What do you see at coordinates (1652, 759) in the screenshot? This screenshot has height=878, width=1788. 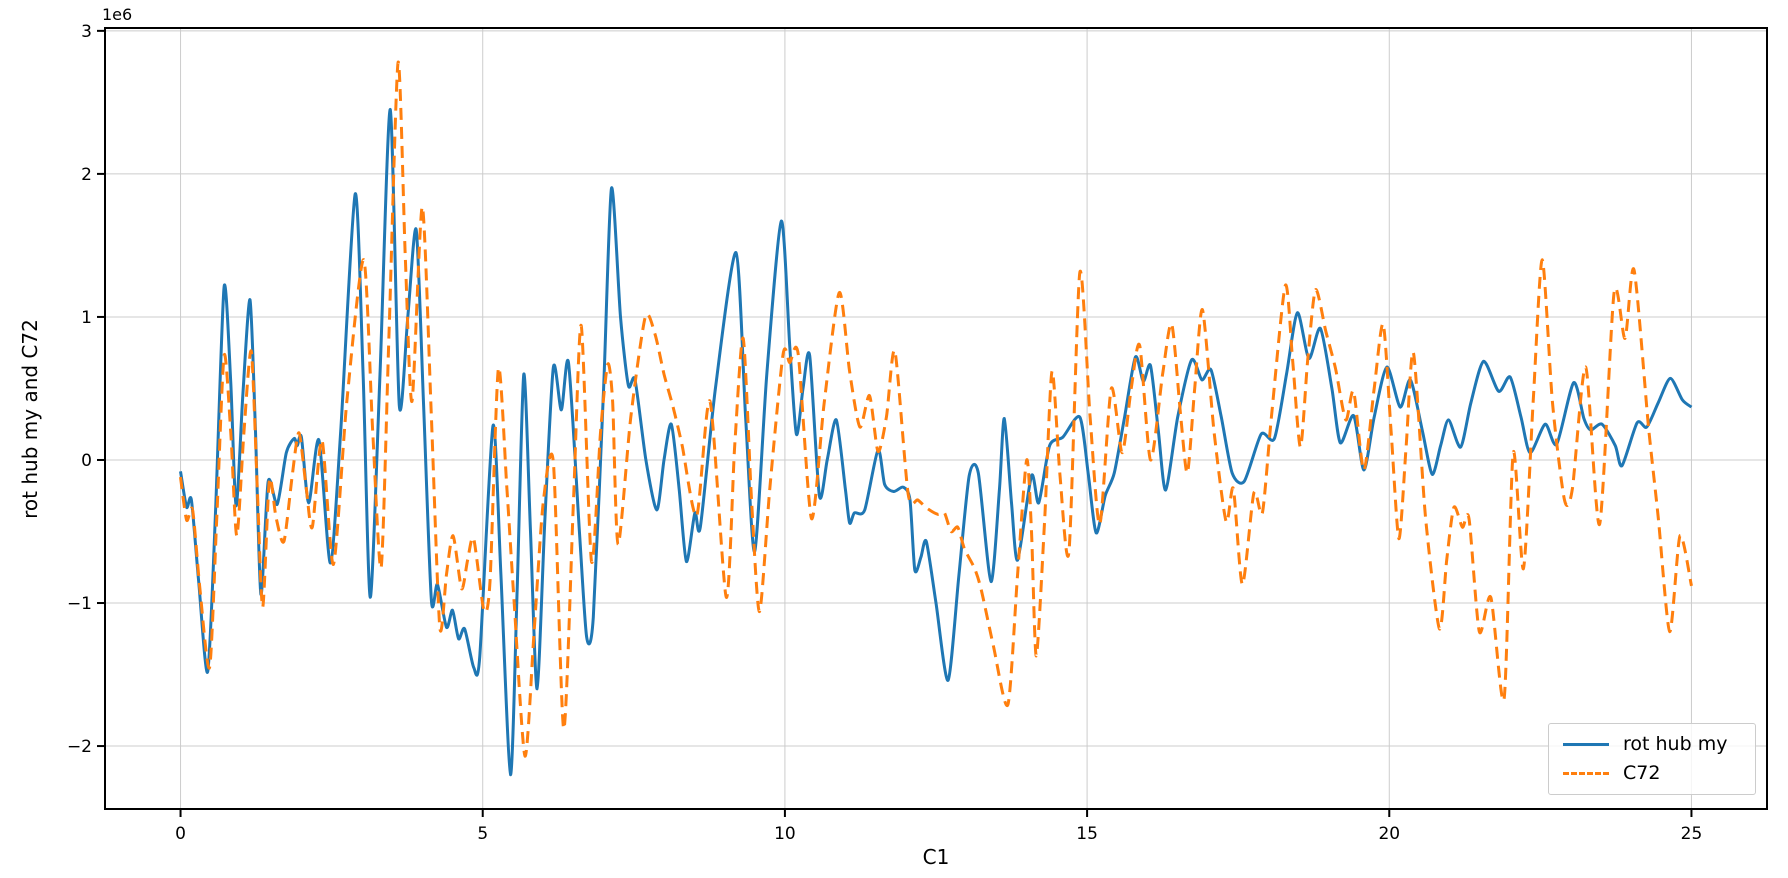 I see `legend: rot hub my C72` at bounding box center [1652, 759].